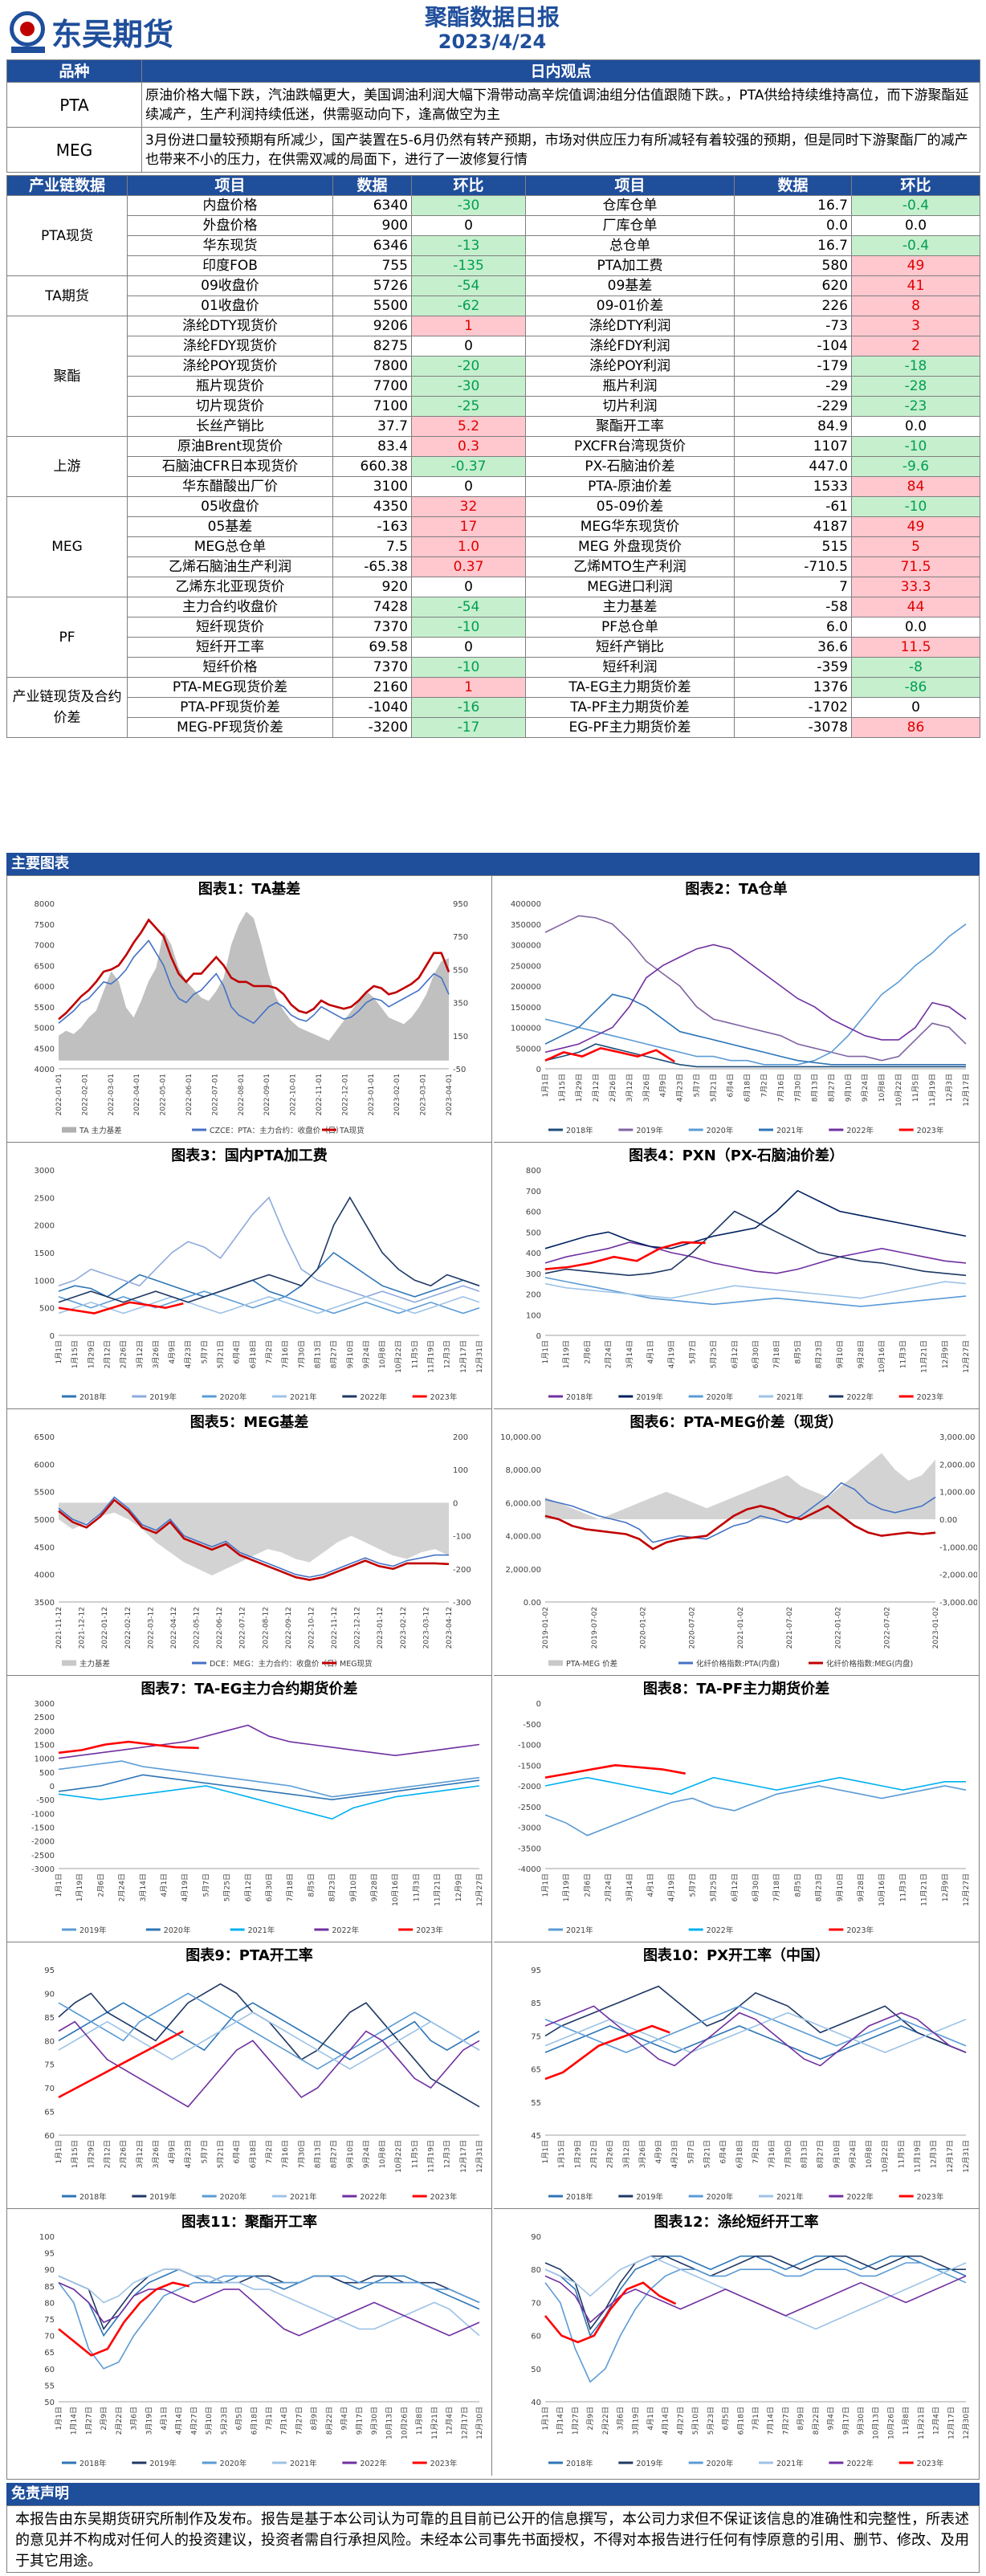  I want to click on item-left: 原油Brent现货价, so click(230, 446).